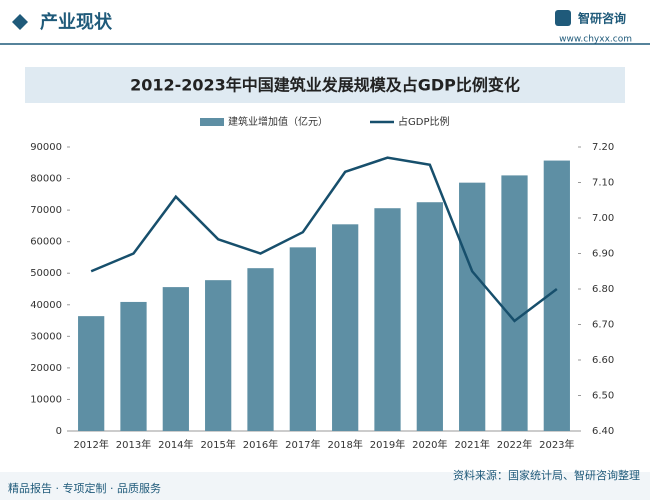  What do you see at coordinates (260, 444) in the screenshot?
I see `x-tick-label: 2016年` at bounding box center [260, 444].